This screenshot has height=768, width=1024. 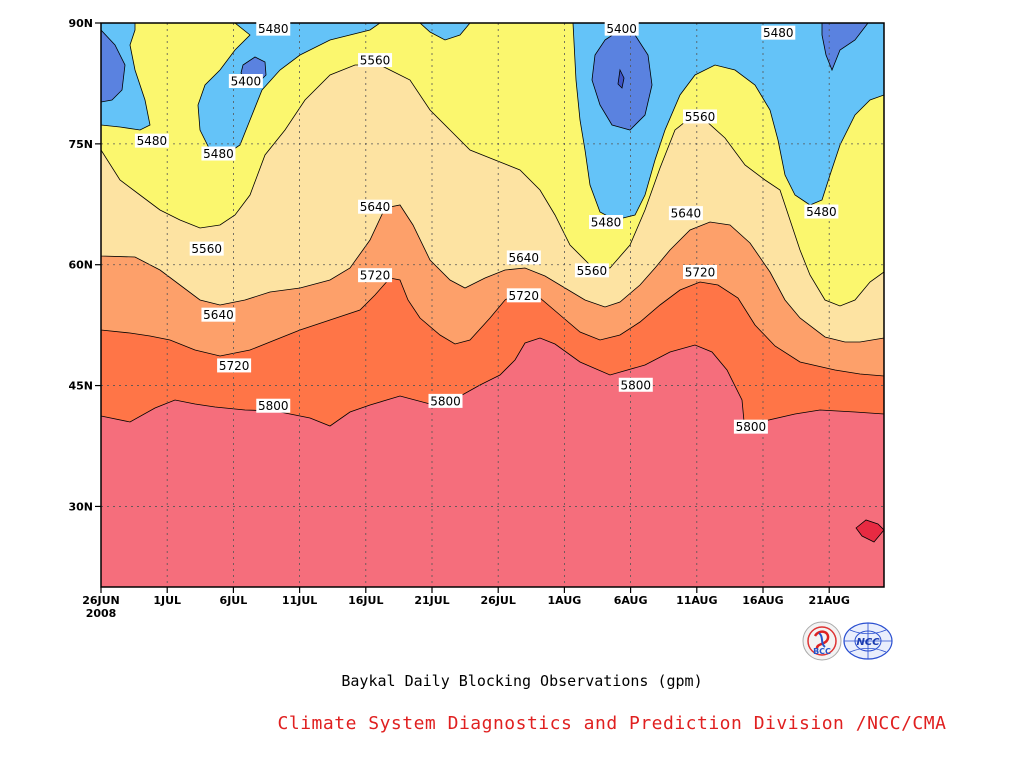 I want to click on y-tick-label: 60N, so click(x=80, y=265).